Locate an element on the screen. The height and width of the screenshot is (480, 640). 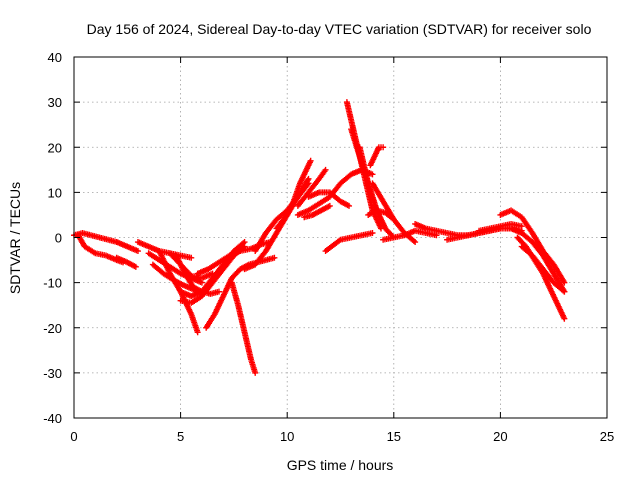
y-axis-title: SDTVAR / TECUs is located at coordinates (15, 238).